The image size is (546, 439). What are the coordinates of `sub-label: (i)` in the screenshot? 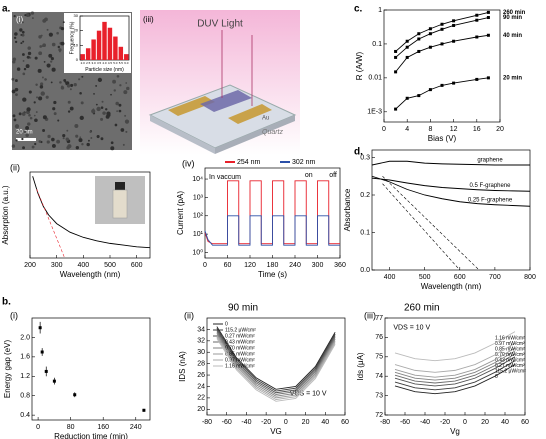 It's located at (19, 19).